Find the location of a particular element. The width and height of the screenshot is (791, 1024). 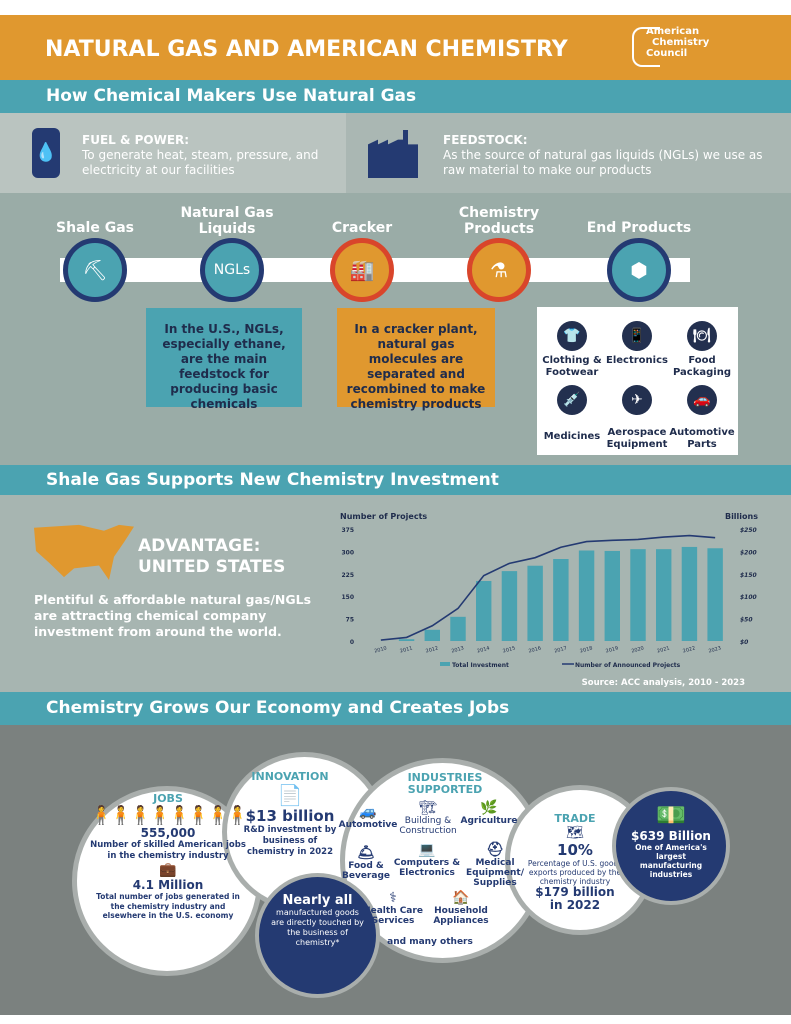

product-automotive: 🚗 Automotive Parts is located at coordinates (702, 418).